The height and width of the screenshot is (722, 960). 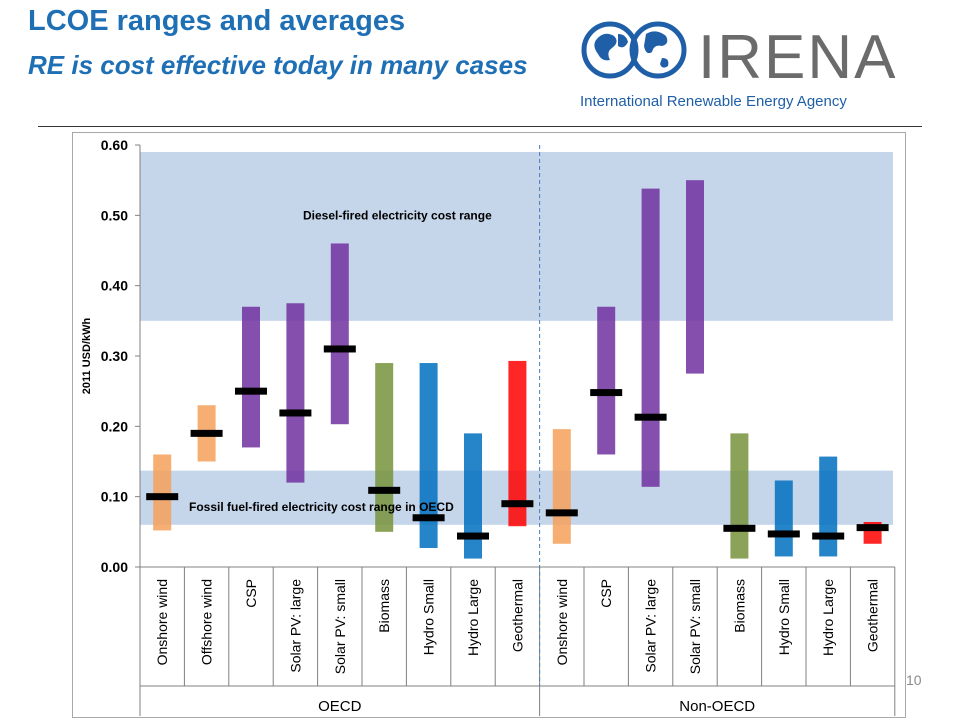 What do you see at coordinates (797, 57) in the screenshot?
I see `logo-wordmark: IRENA` at bounding box center [797, 57].